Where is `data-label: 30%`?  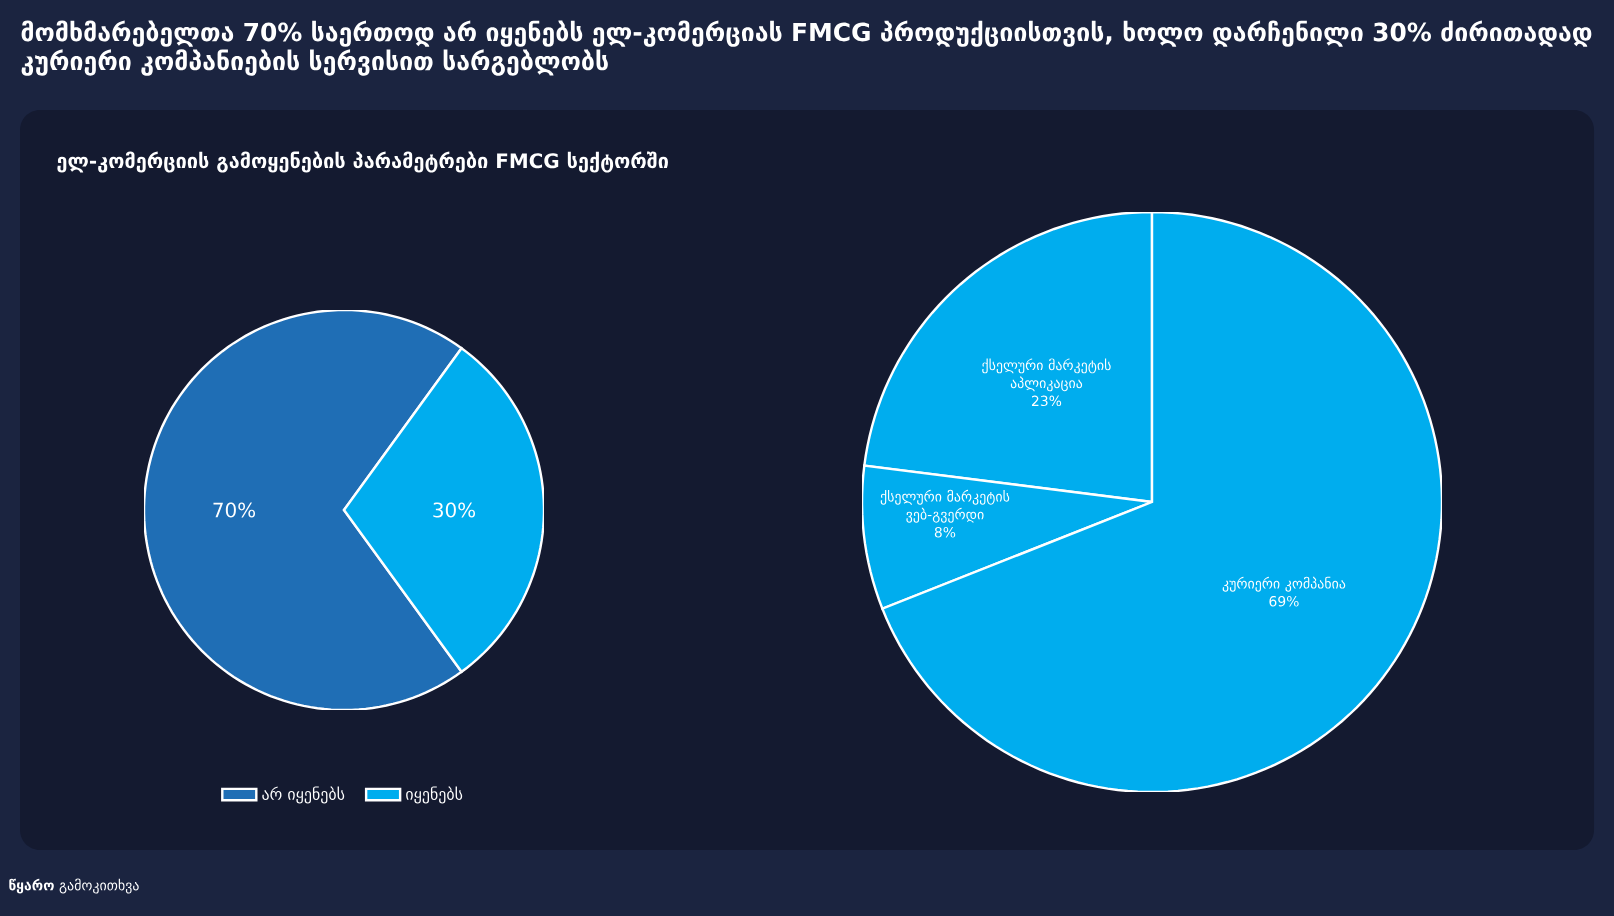 data-label: 30% is located at coordinates (454, 510).